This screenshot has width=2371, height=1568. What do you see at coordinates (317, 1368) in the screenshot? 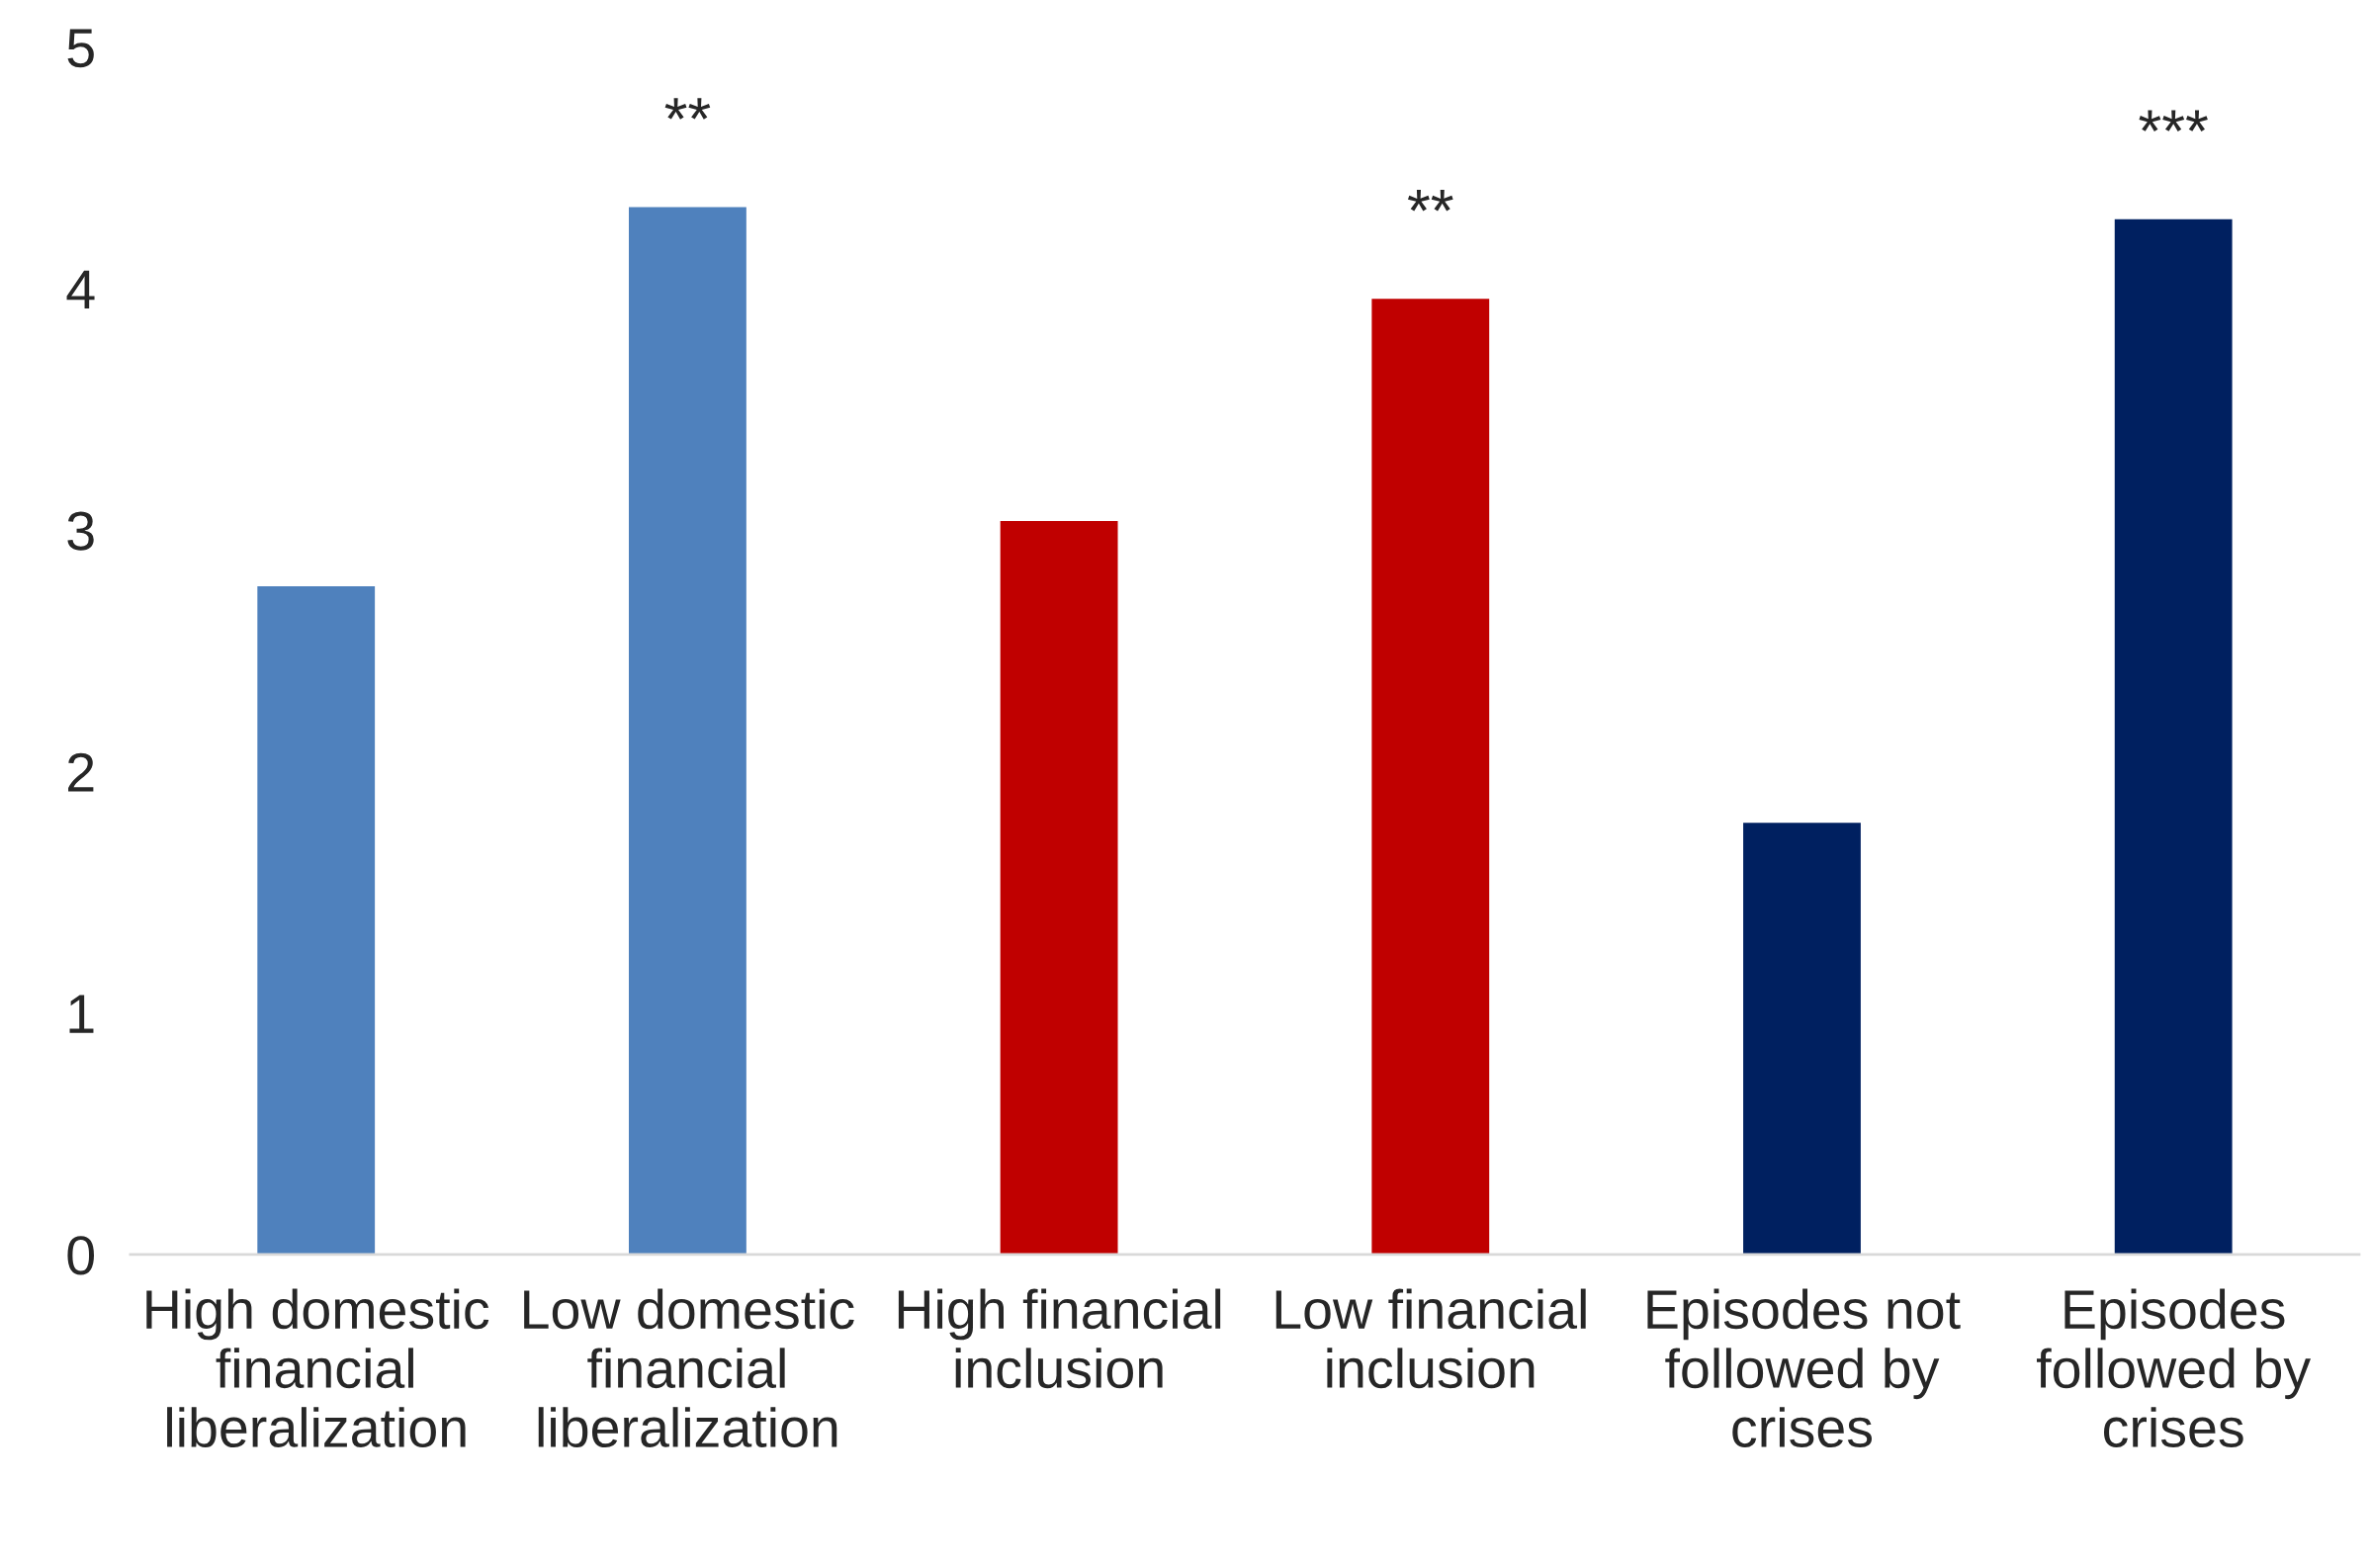
I see `x-tick-label: High domestic financial liberalization` at bounding box center [317, 1368].